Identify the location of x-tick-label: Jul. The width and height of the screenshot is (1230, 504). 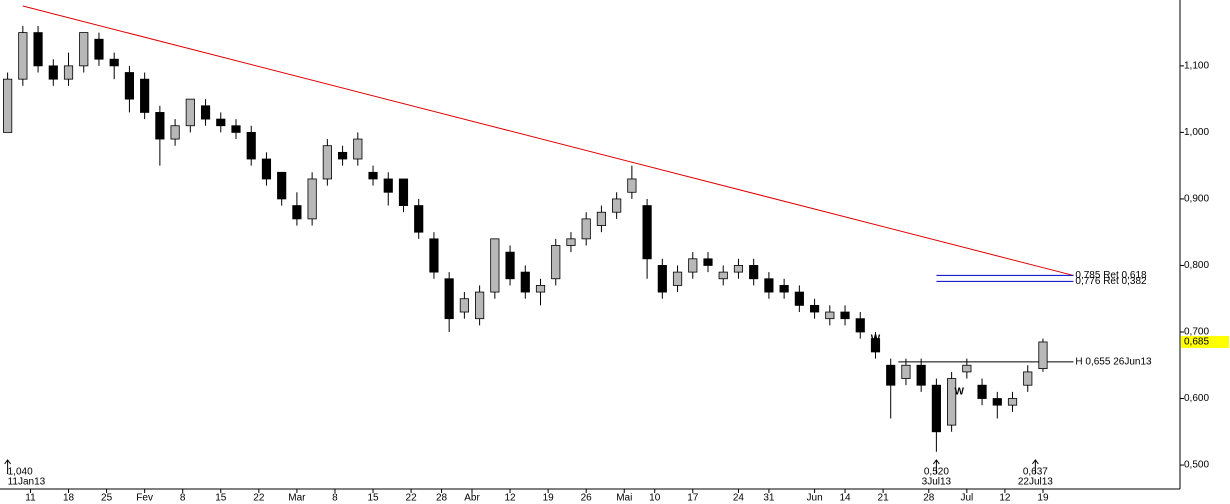
(966, 498).